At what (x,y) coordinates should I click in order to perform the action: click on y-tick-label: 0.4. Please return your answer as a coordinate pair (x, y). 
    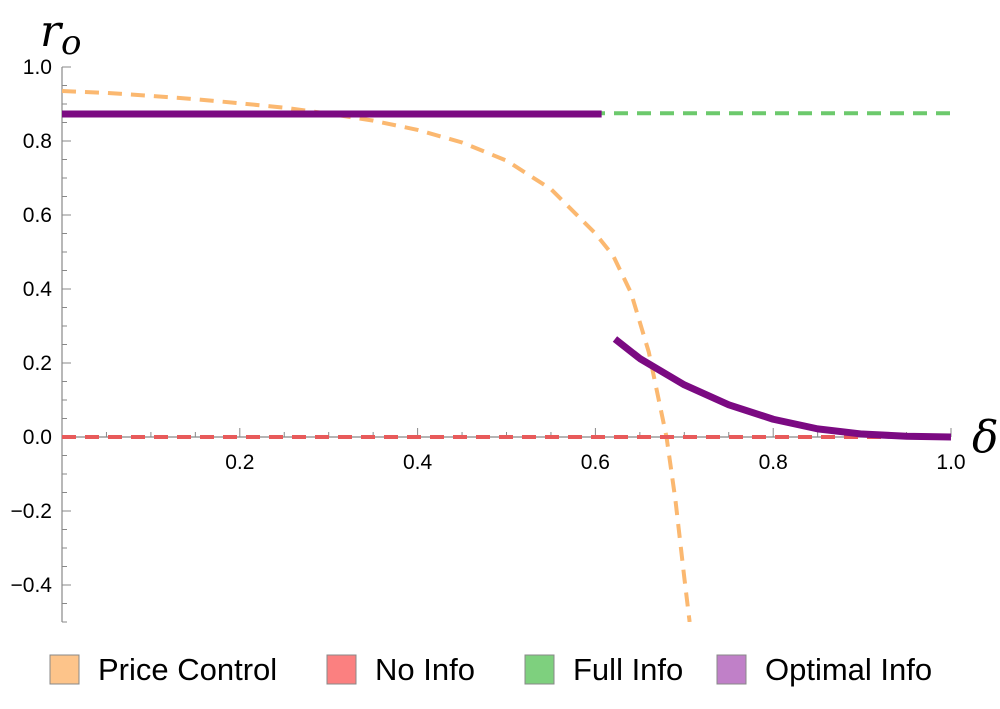
    Looking at the image, I should click on (38, 289).